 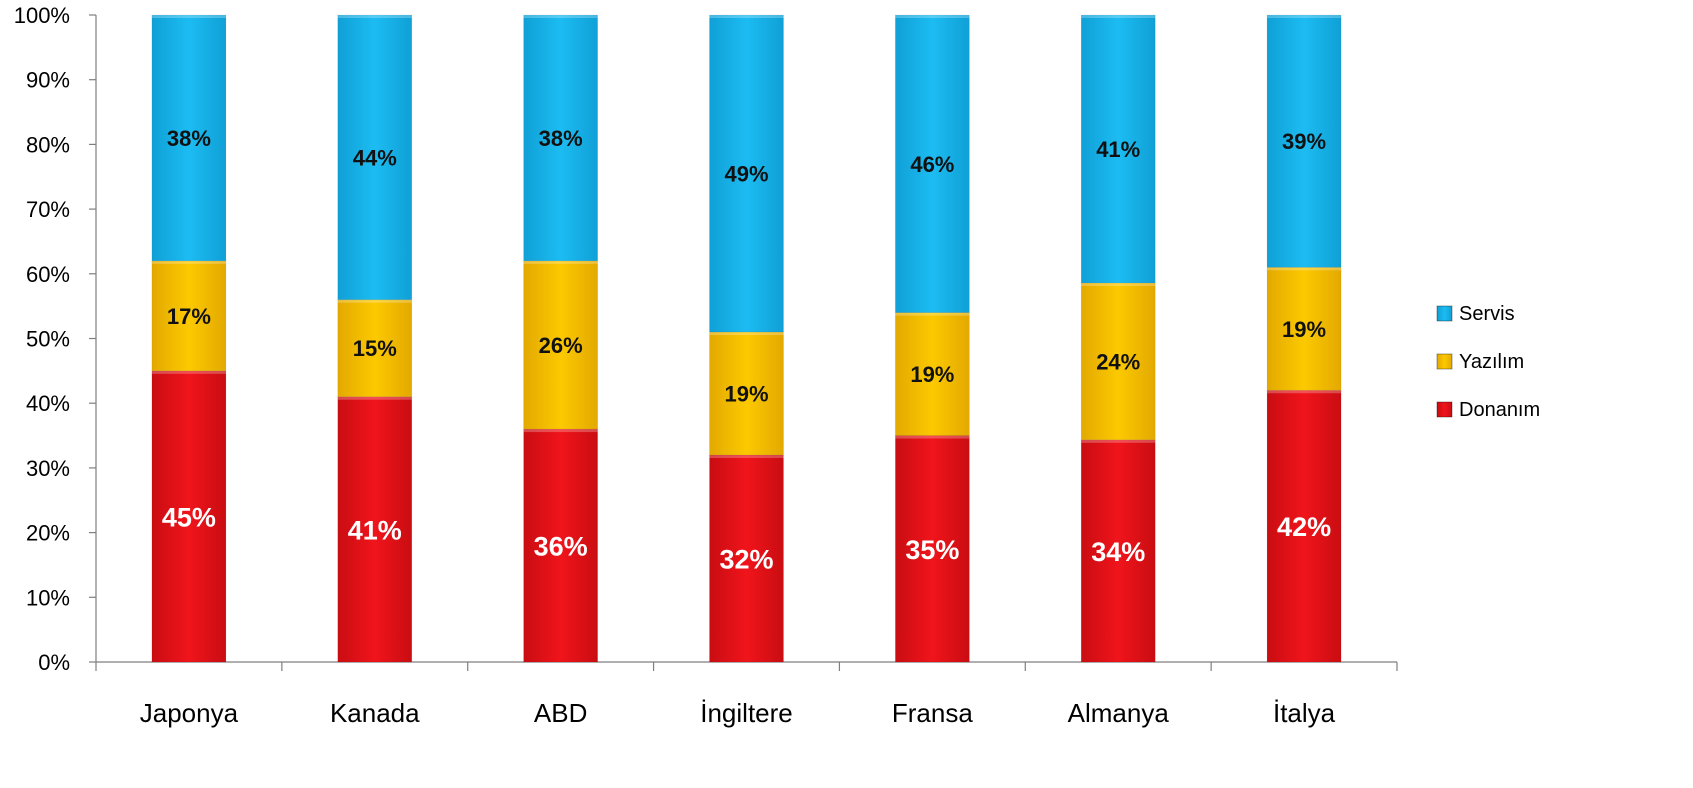 I want to click on x-tick-label: Fransa, so click(x=932, y=713).